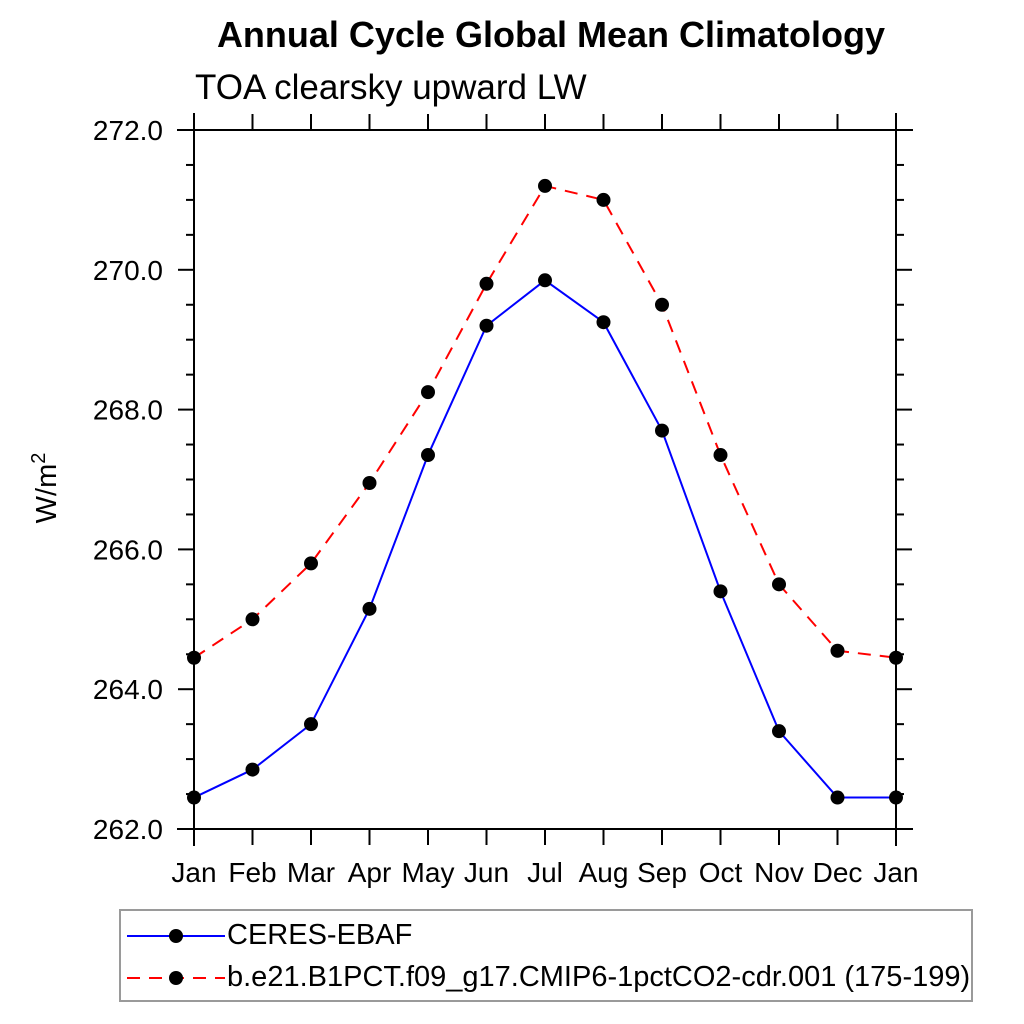 The width and height of the screenshot is (1024, 1024). What do you see at coordinates (428, 872) in the screenshot?
I see `x-tick-label: May` at bounding box center [428, 872].